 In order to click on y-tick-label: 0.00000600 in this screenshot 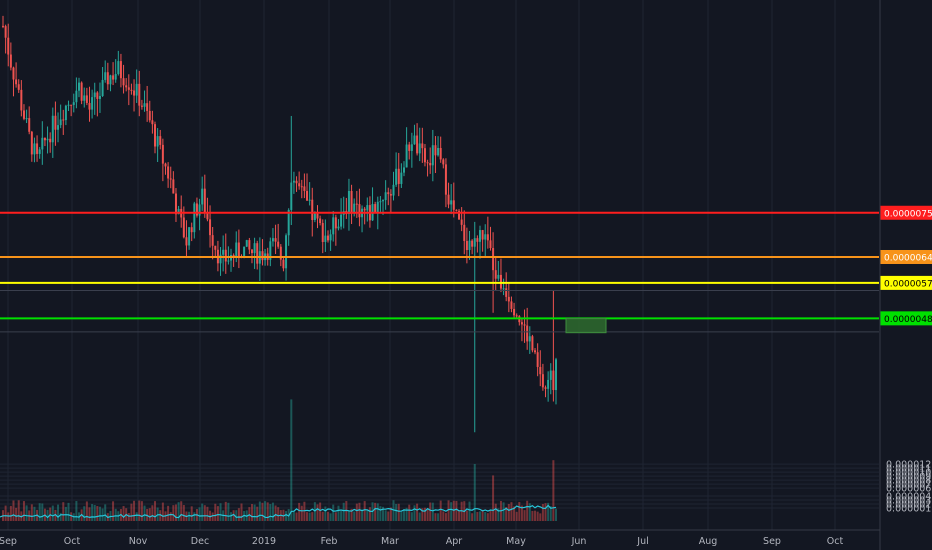, I will do `click(909, 489)`.